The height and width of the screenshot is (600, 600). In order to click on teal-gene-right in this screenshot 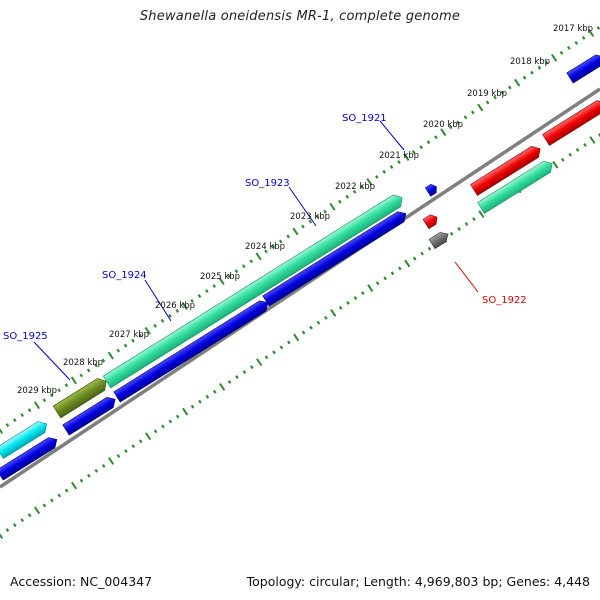, I will do `click(516, 186)`.